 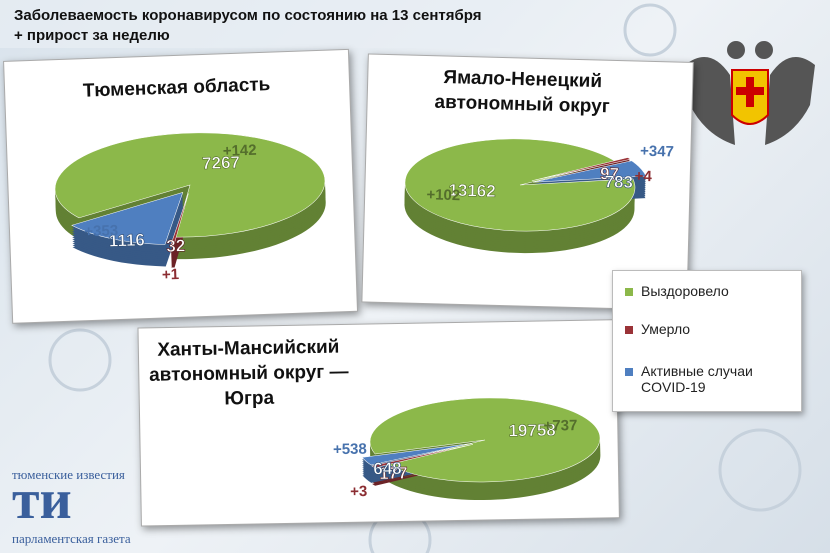 What do you see at coordinates (532, 431) in the screenshot?
I see `value-label: 19758` at bounding box center [532, 431].